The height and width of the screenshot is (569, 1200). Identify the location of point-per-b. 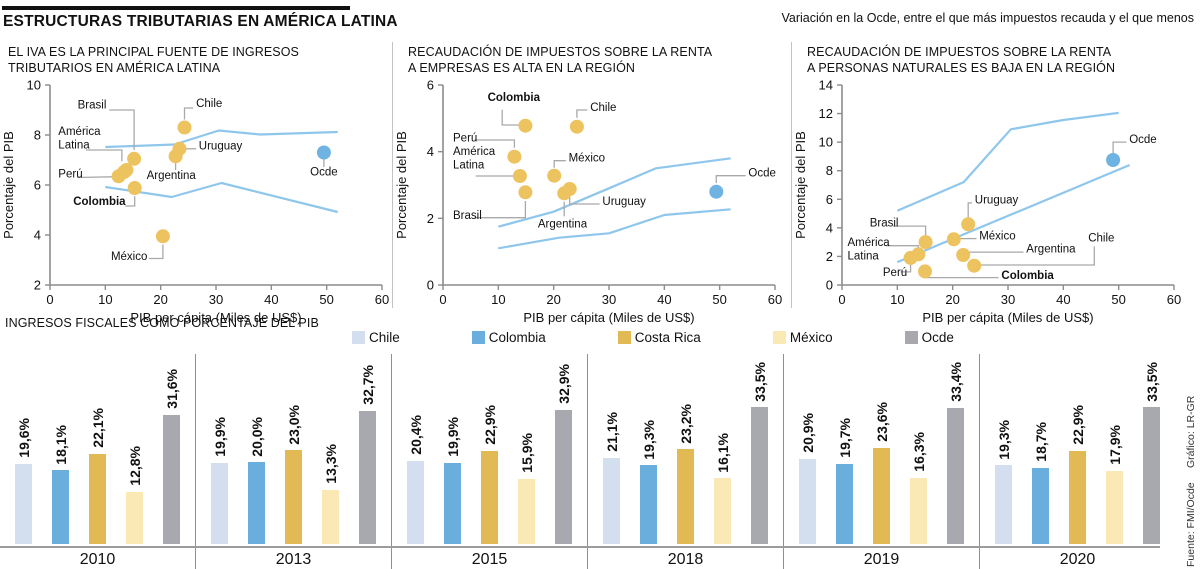
(124, 171).